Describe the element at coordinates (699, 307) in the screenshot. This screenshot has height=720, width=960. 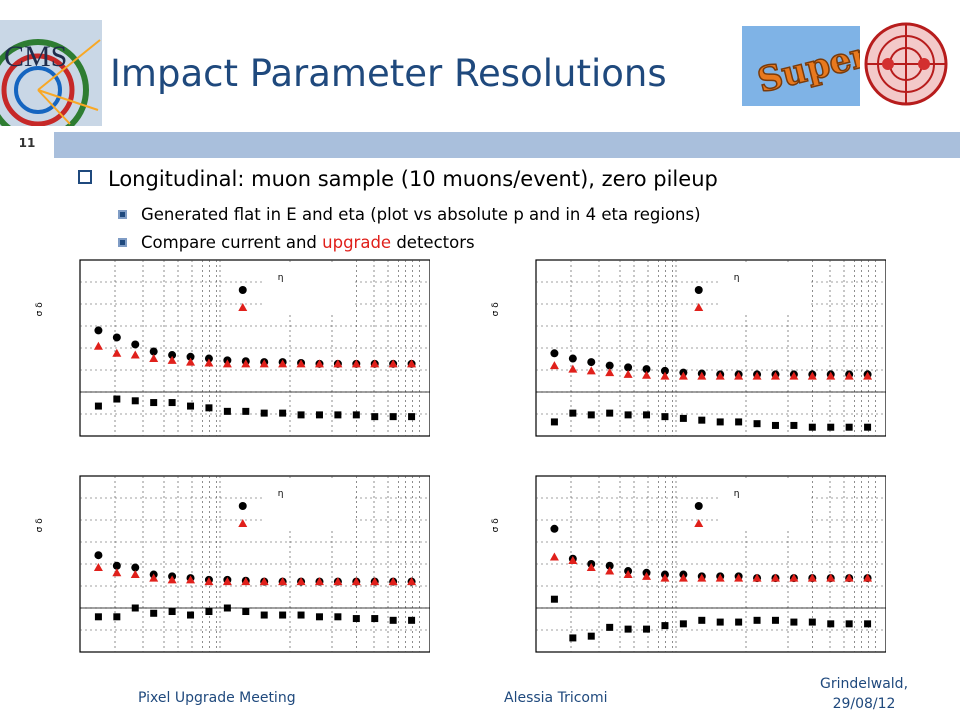
I see `legend-marker-triangle` at that location.